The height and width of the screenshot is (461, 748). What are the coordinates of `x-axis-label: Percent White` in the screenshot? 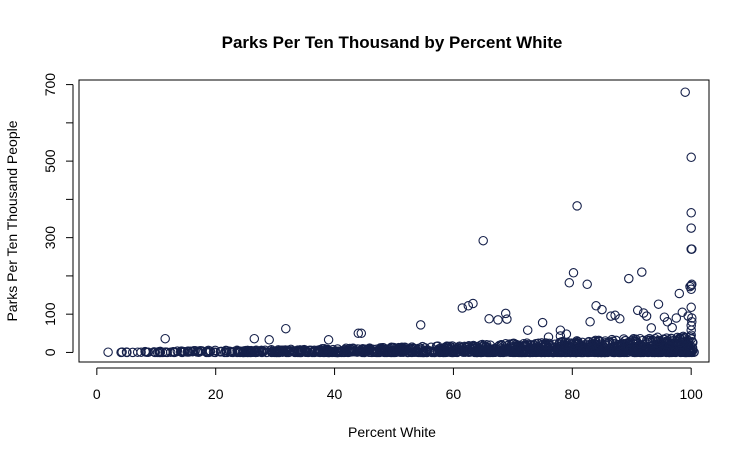 It's located at (392, 432).